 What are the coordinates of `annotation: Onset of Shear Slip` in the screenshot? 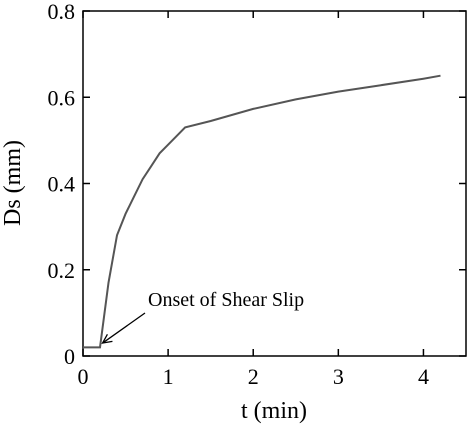 It's located at (202, 316).